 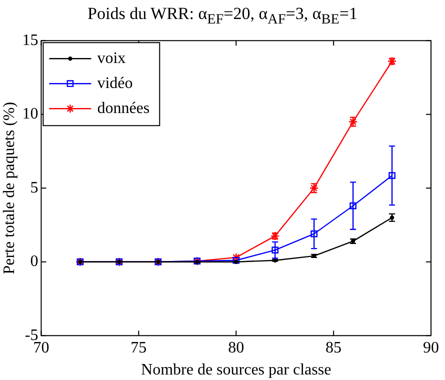 I want to click on y-tick-label: 0, so click(x=34, y=261).